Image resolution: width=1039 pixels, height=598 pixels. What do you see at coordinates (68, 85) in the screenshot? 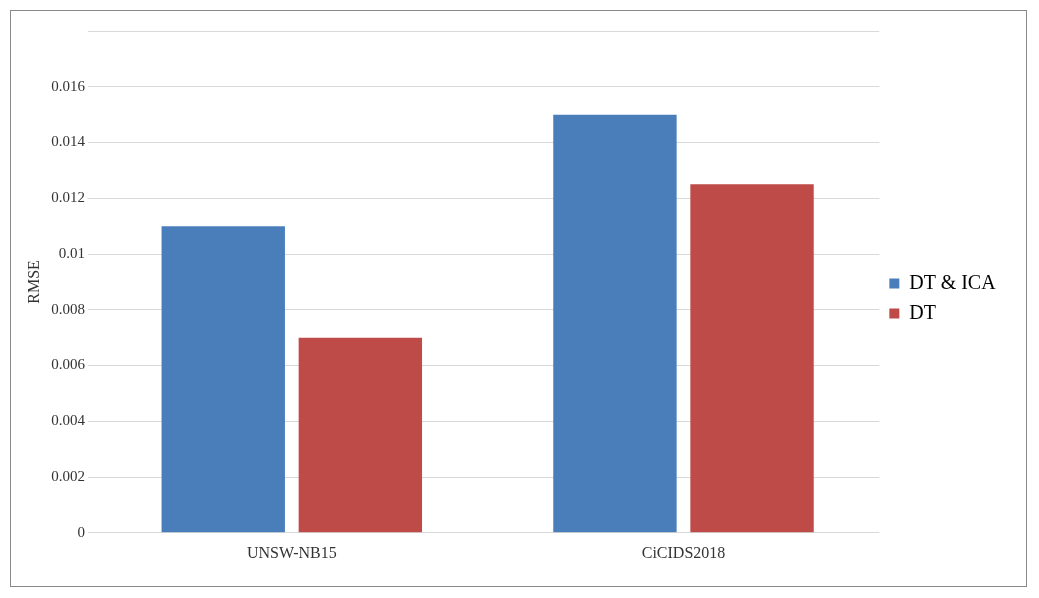
I see `y-tick-label: 0.016` at bounding box center [68, 85].